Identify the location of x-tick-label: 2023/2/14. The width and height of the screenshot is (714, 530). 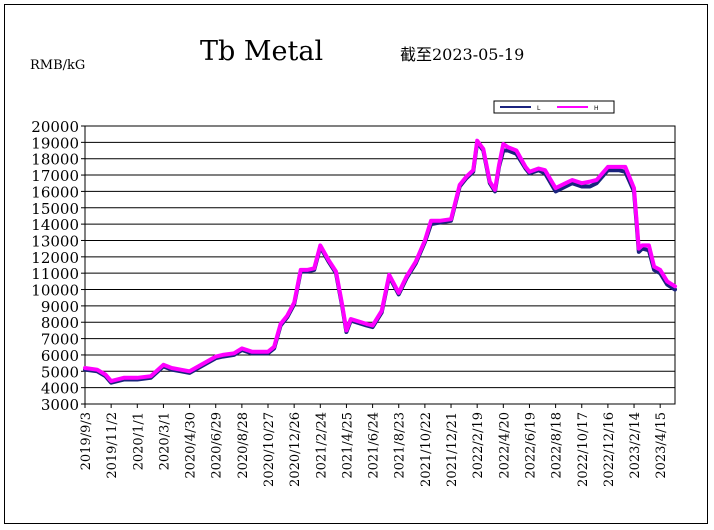
(635, 445).